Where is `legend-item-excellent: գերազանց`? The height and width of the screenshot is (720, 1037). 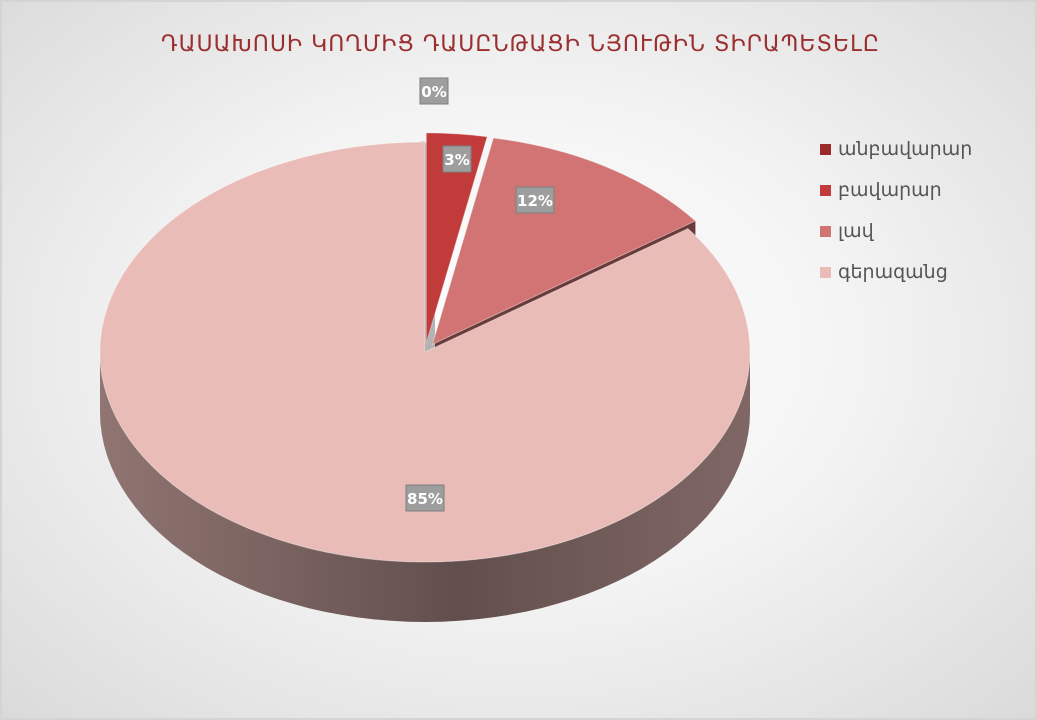 legend-item-excellent: գերազանց is located at coordinates (896, 272).